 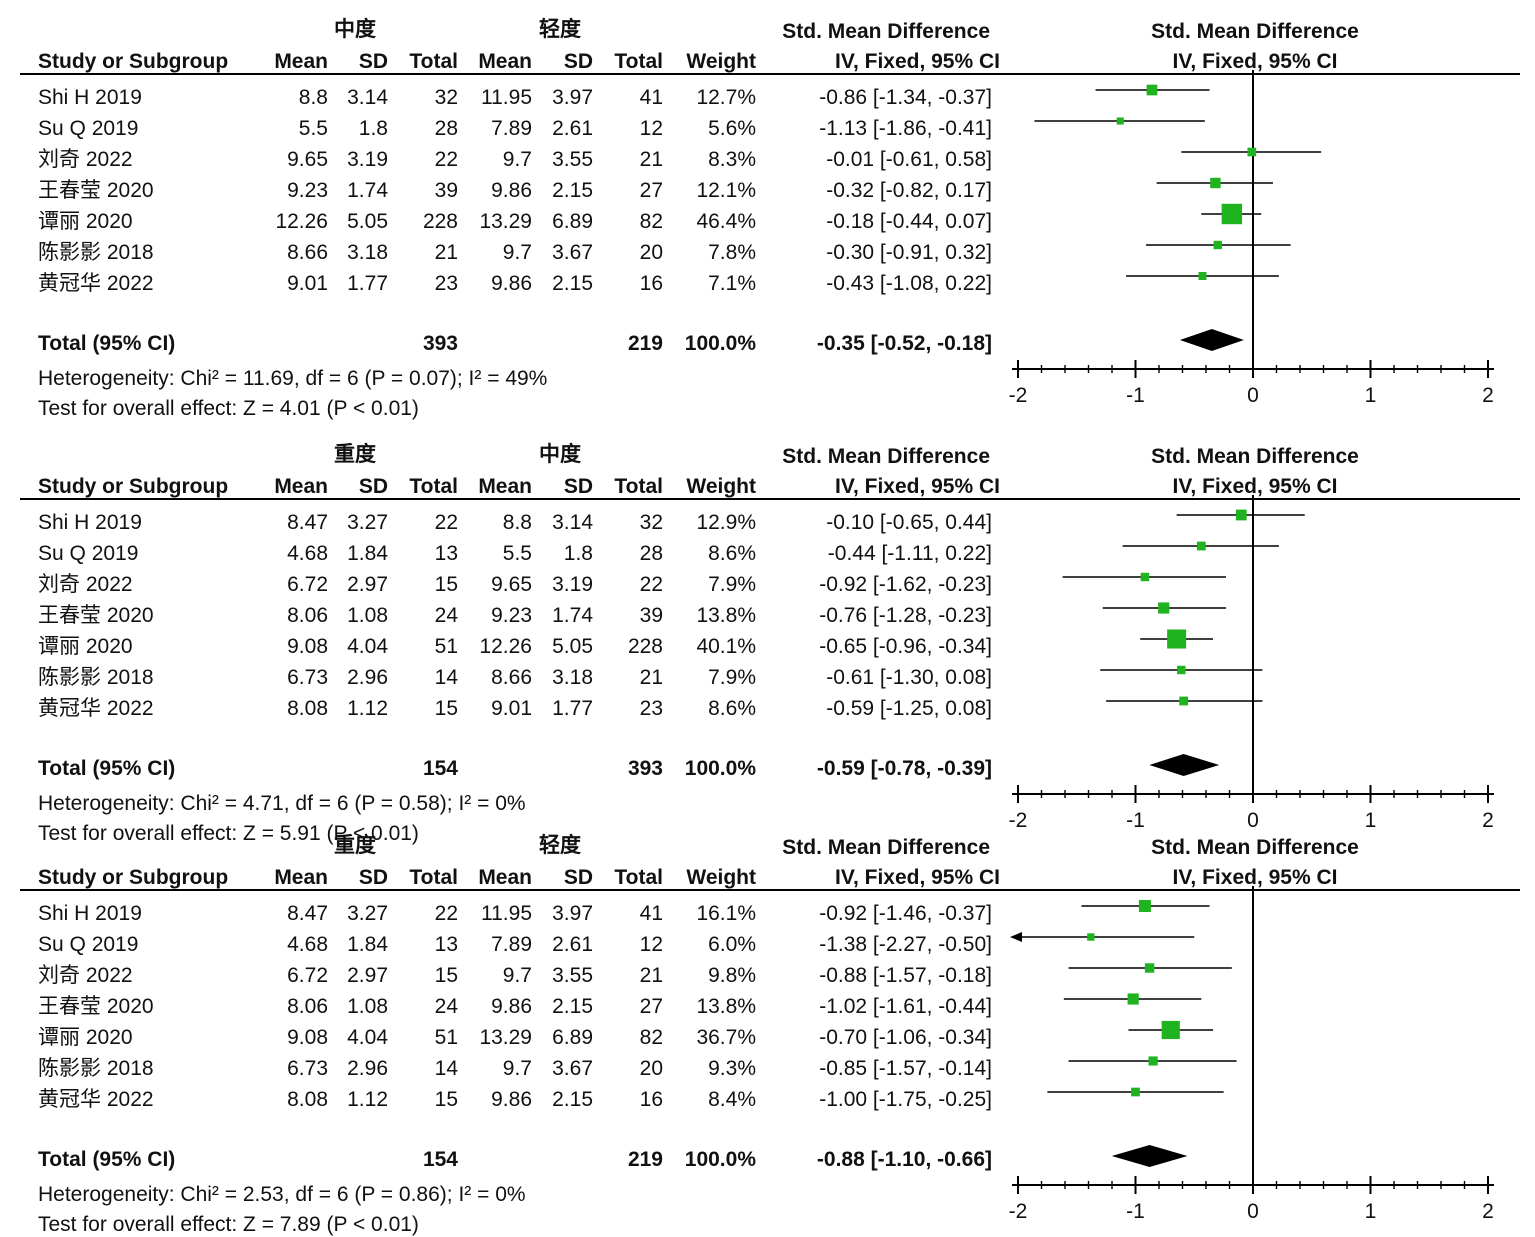 I want to click on table-cell-weight: 7.8%, so click(x=732, y=252).